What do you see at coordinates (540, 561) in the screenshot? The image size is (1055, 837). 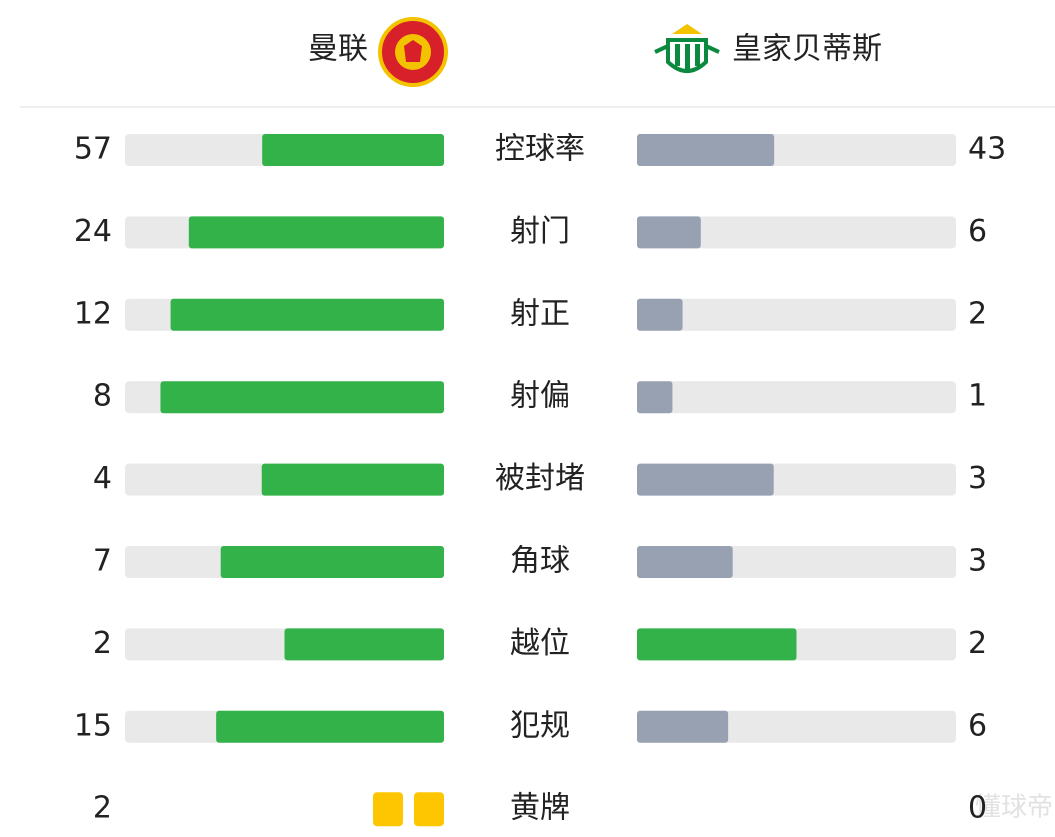 I see `stat-label: 角球` at bounding box center [540, 561].